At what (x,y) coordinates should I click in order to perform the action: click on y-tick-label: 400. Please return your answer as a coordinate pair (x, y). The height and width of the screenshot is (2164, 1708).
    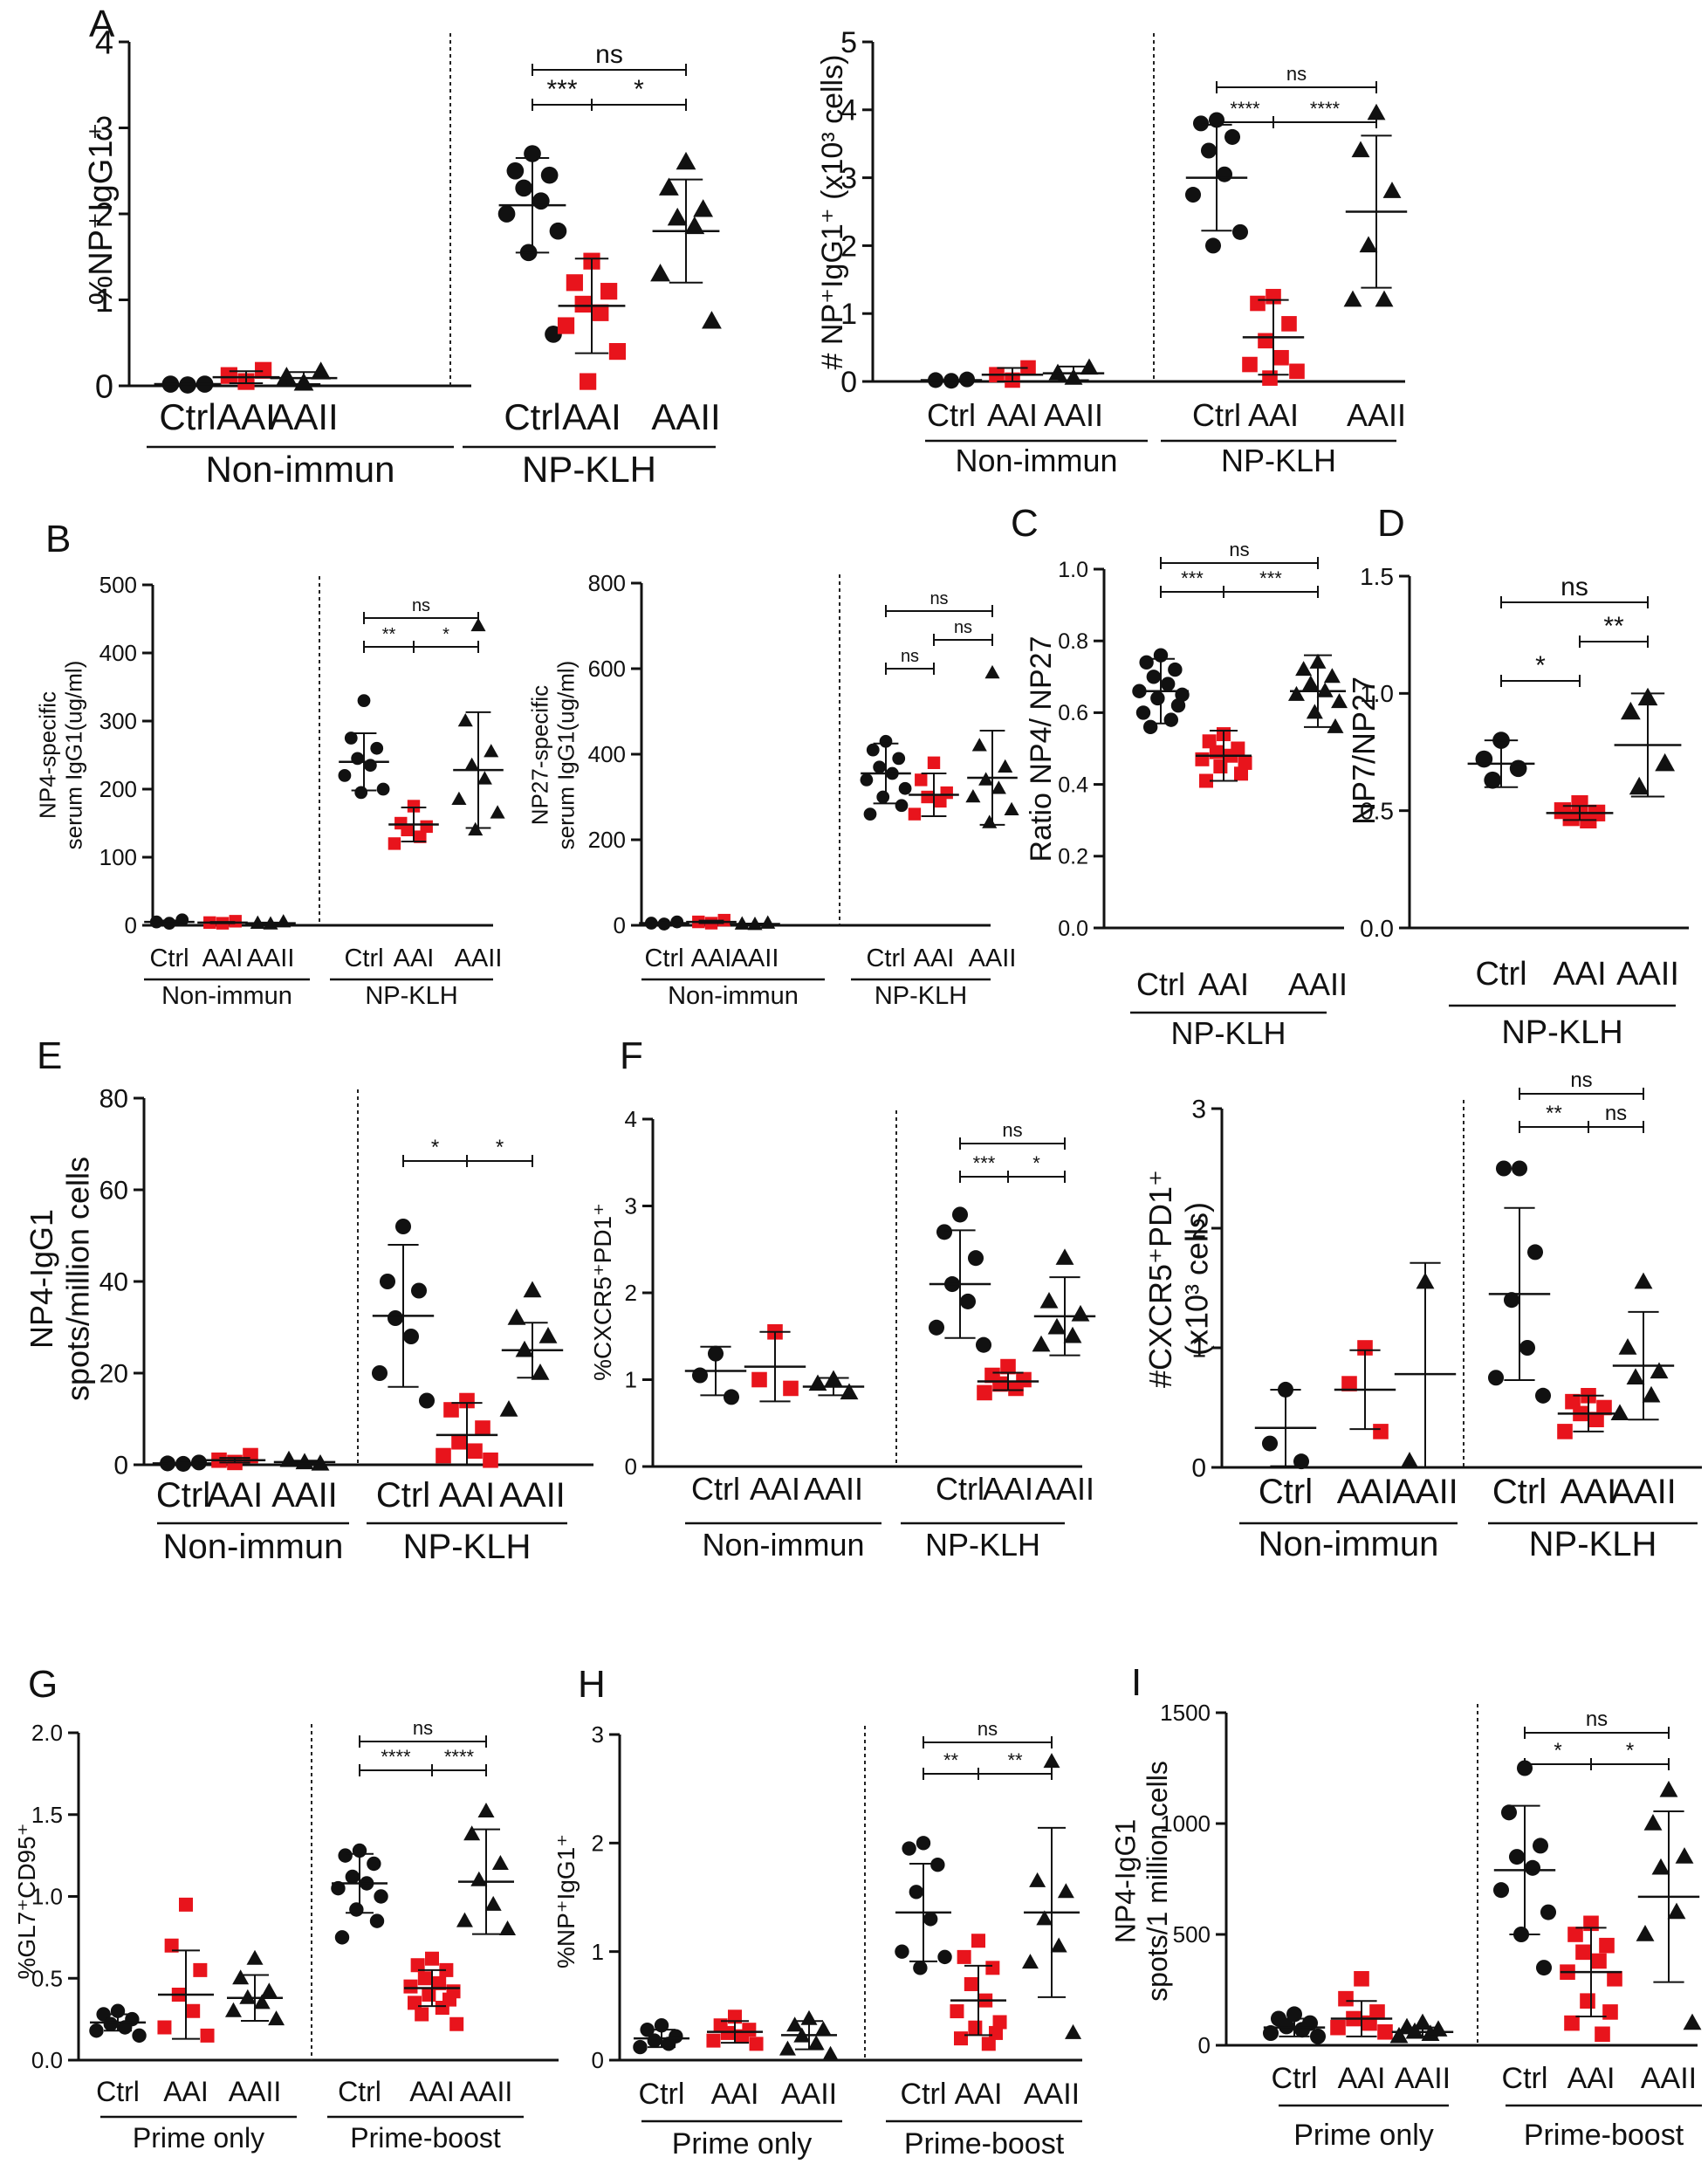
    Looking at the image, I should click on (118, 653).